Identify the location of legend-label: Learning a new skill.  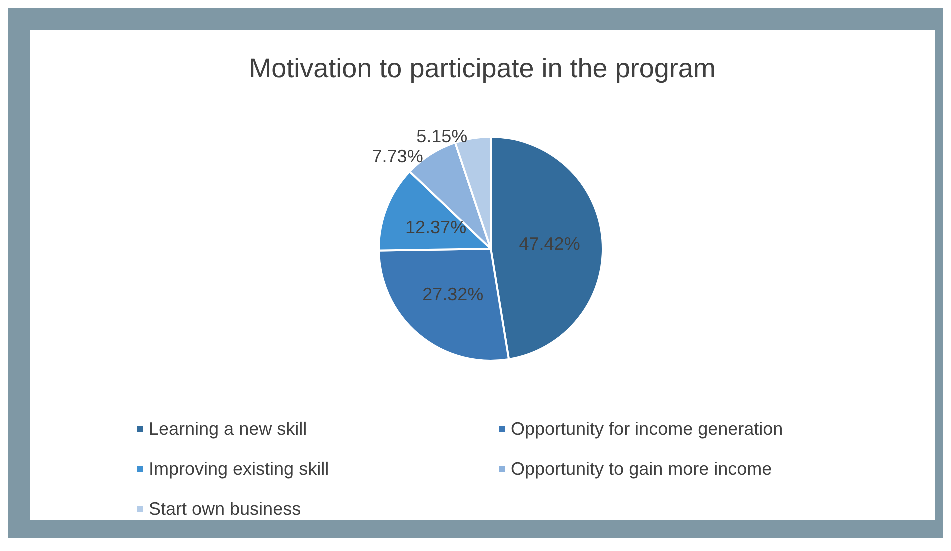
(228, 429).